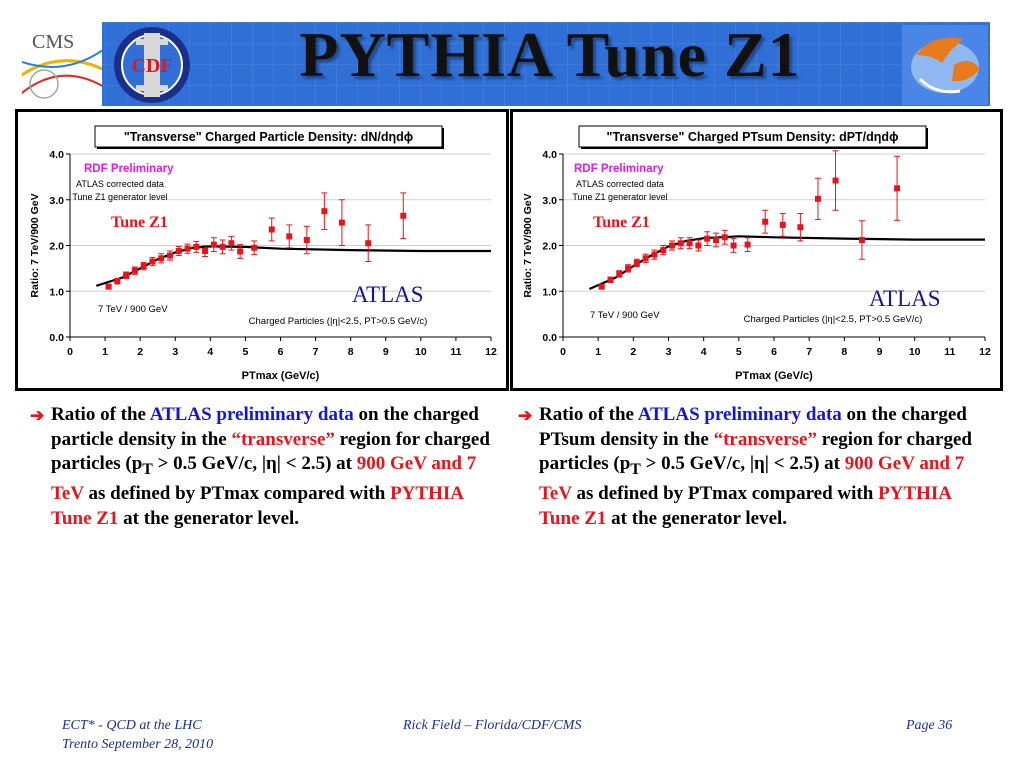 The height and width of the screenshot is (768, 1024). I want to click on rdf-preliminary-label: RDF Preliminary, so click(619, 169).